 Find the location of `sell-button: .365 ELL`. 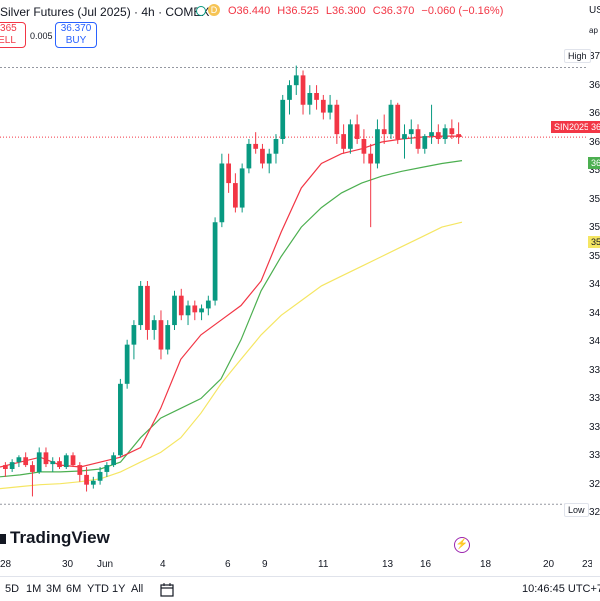

sell-button: .365 ELL is located at coordinates (13, 35).